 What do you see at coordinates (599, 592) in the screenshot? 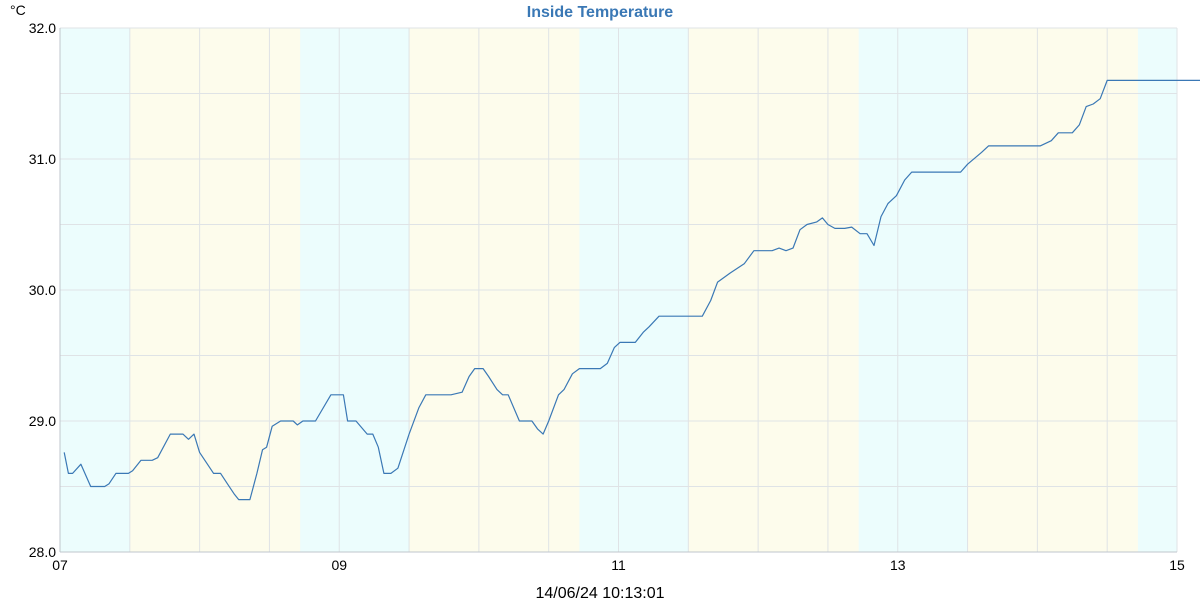
I see `timestamp-footer: 14/06/24 10:13:01` at bounding box center [599, 592].